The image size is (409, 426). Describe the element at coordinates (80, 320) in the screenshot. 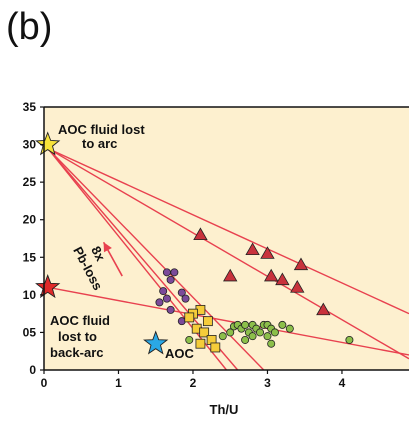

I see `annotation-line: AOC fluid` at that location.